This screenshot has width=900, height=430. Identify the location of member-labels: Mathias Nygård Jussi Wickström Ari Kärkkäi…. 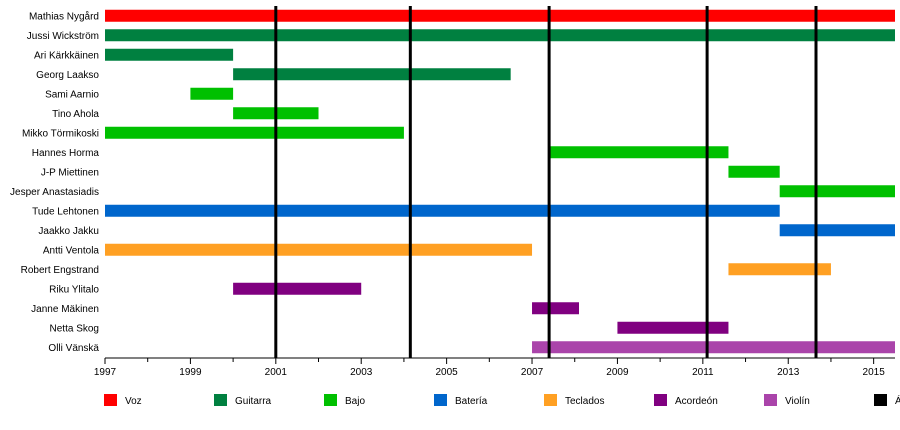
(54, 182).